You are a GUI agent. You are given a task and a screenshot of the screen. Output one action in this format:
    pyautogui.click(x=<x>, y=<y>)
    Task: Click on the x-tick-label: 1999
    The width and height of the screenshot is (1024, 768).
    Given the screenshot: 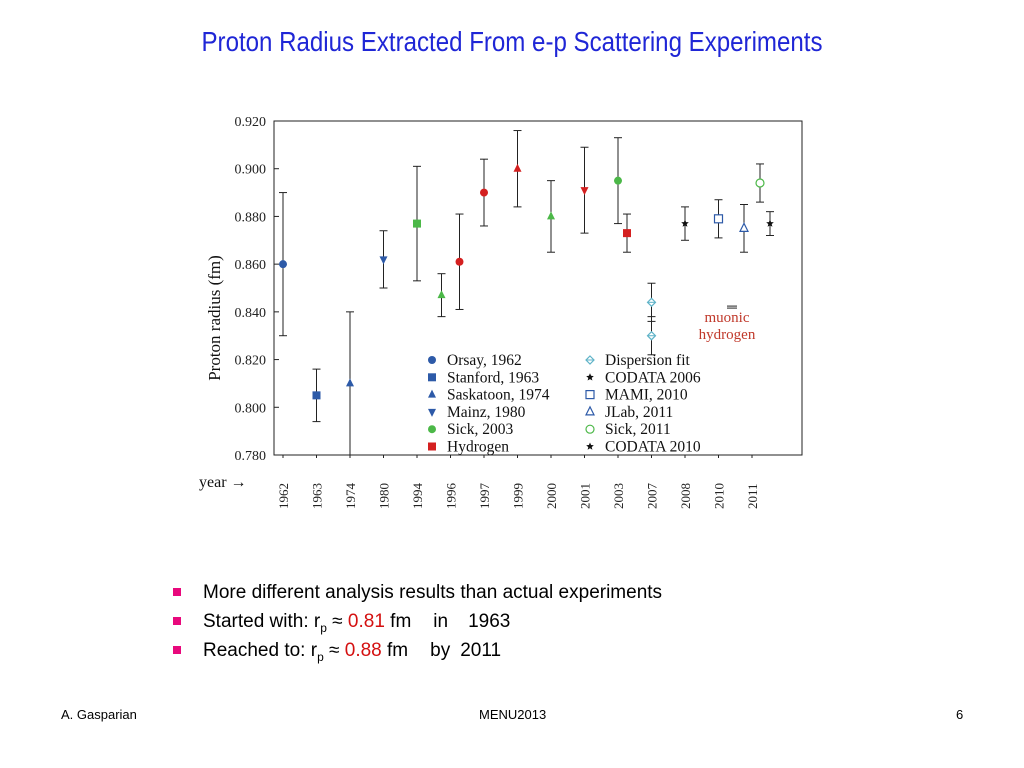 What is the action you would take?
    pyautogui.click(x=518, y=496)
    